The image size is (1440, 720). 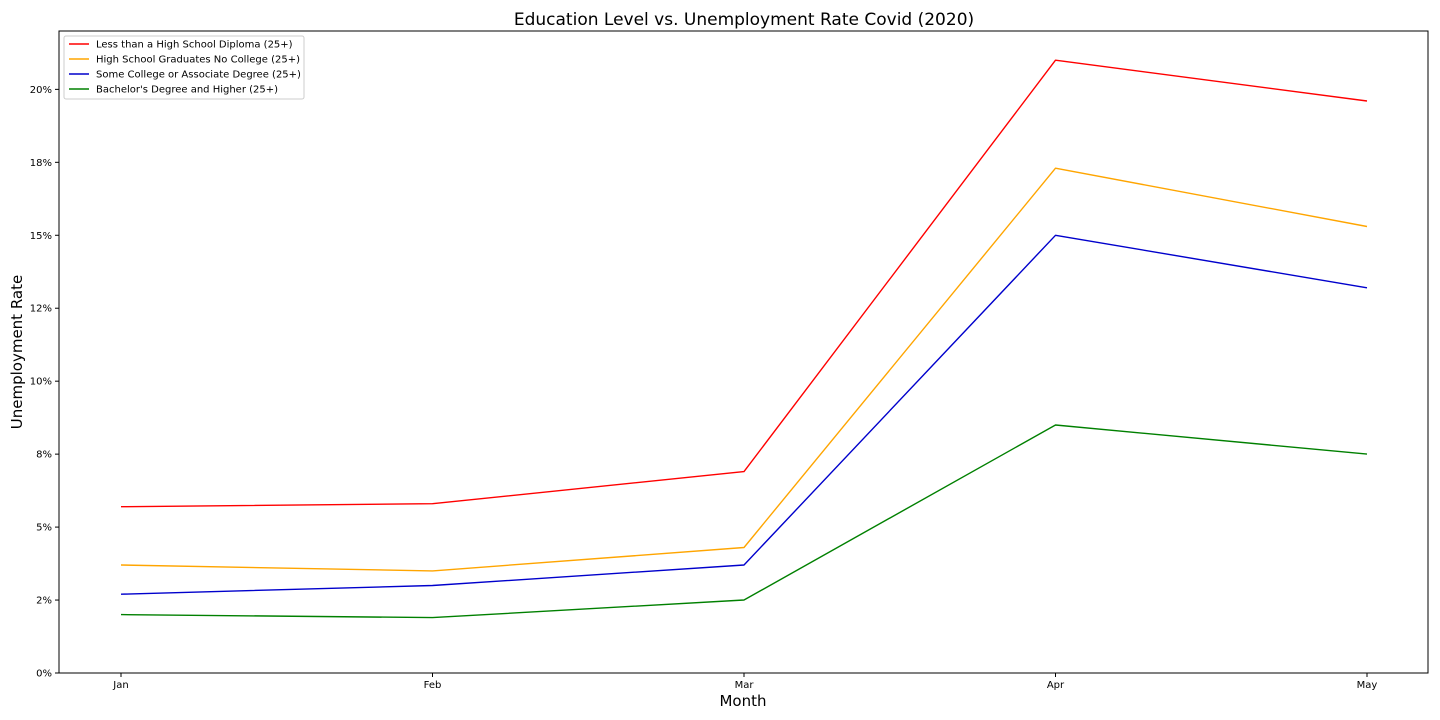 I want to click on legend-label-0: Less than a High School Diploma (25+), so click(x=194, y=45).